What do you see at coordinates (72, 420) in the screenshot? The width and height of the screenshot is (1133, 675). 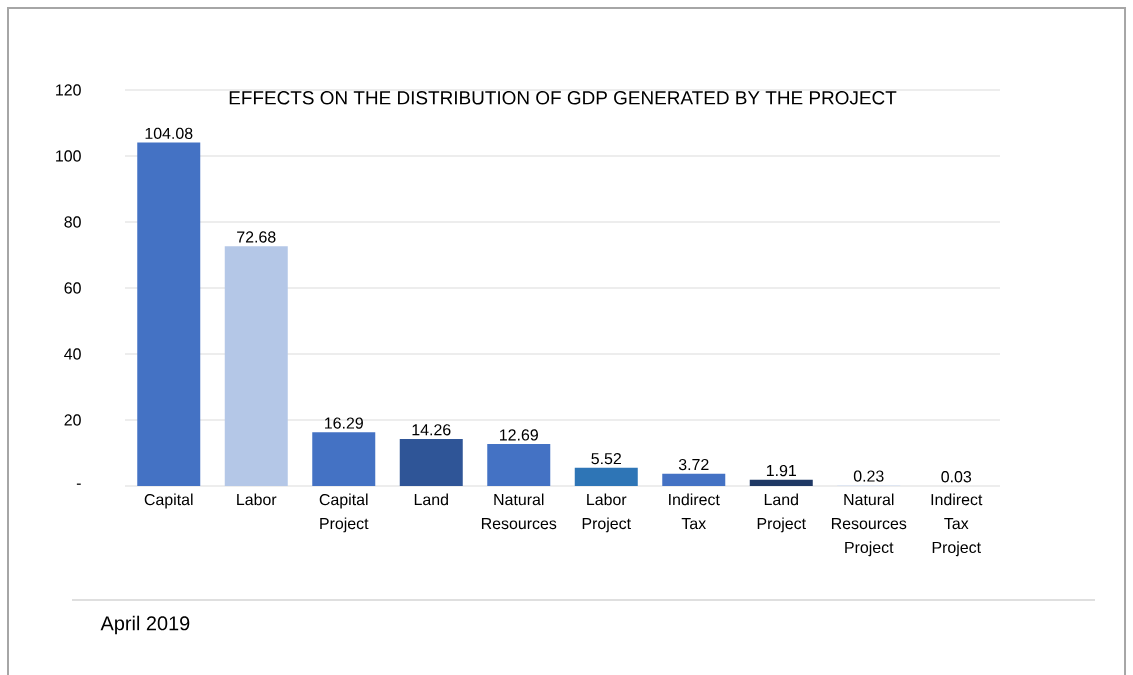 I see `y-tick-label: 20` at bounding box center [72, 420].